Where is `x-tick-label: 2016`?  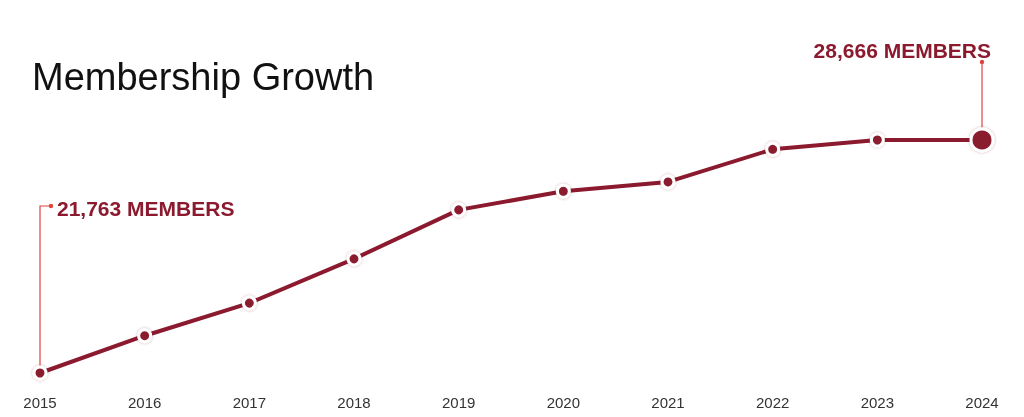
x-tick-label: 2016 is located at coordinates (144, 402).